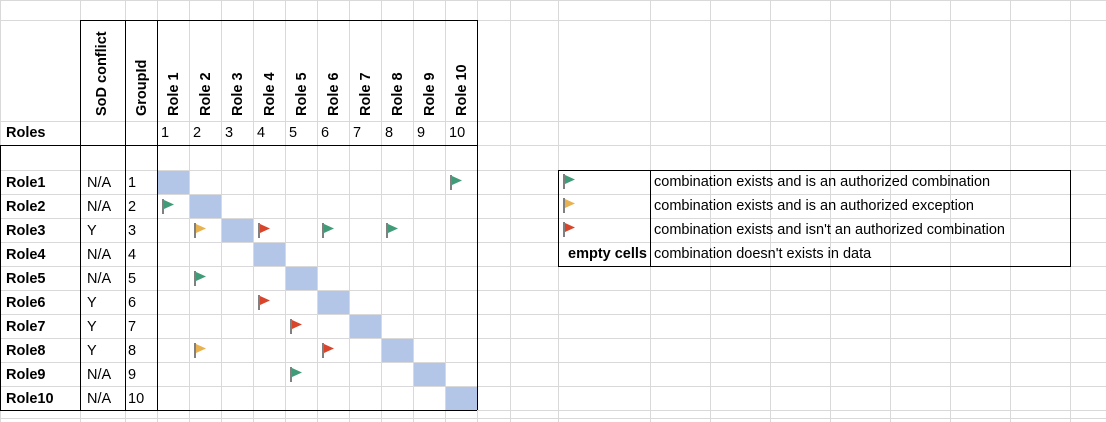 The height and width of the screenshot is (422, 1106). I want to click on legend-text: combination doesn't exists in data, so click(763, 254).